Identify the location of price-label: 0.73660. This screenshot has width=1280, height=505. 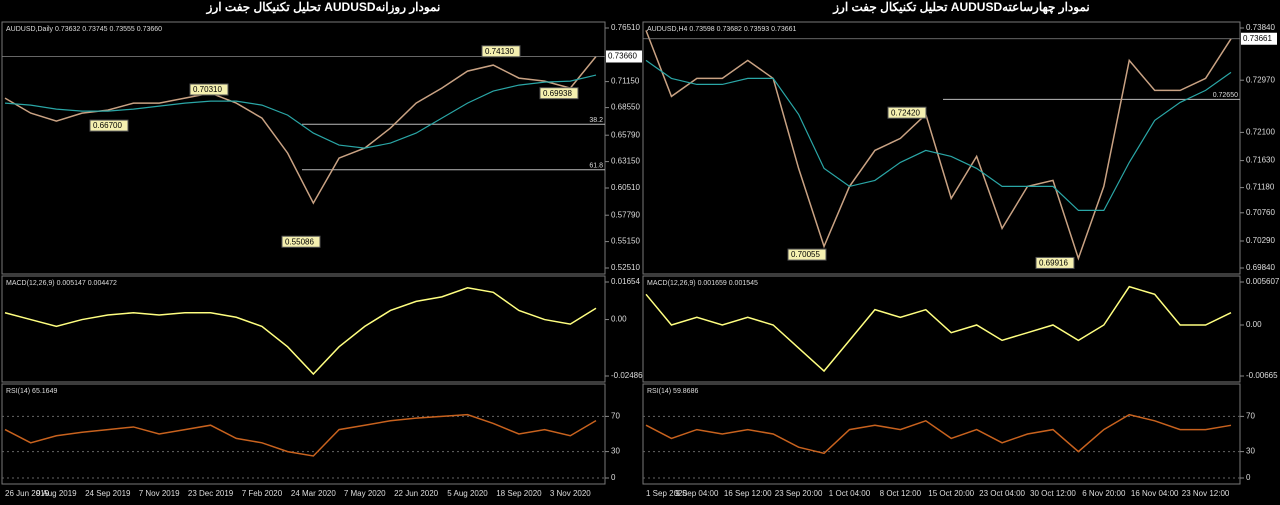
(622, 56).